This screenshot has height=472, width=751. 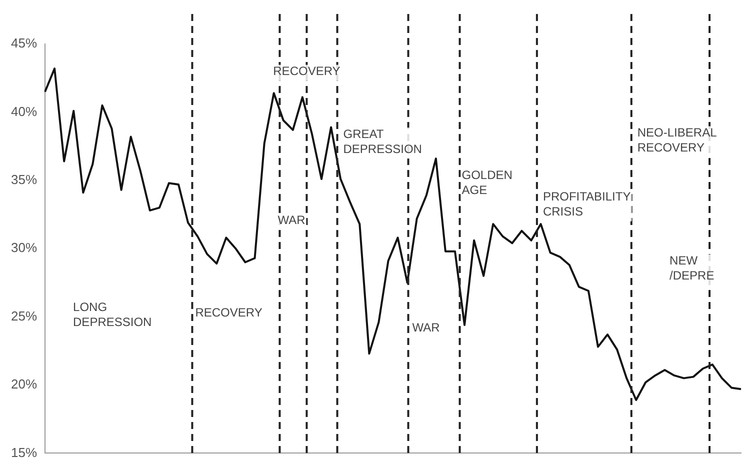 I want to click on y-tick-label: 40%, so click(x=24, y=111).